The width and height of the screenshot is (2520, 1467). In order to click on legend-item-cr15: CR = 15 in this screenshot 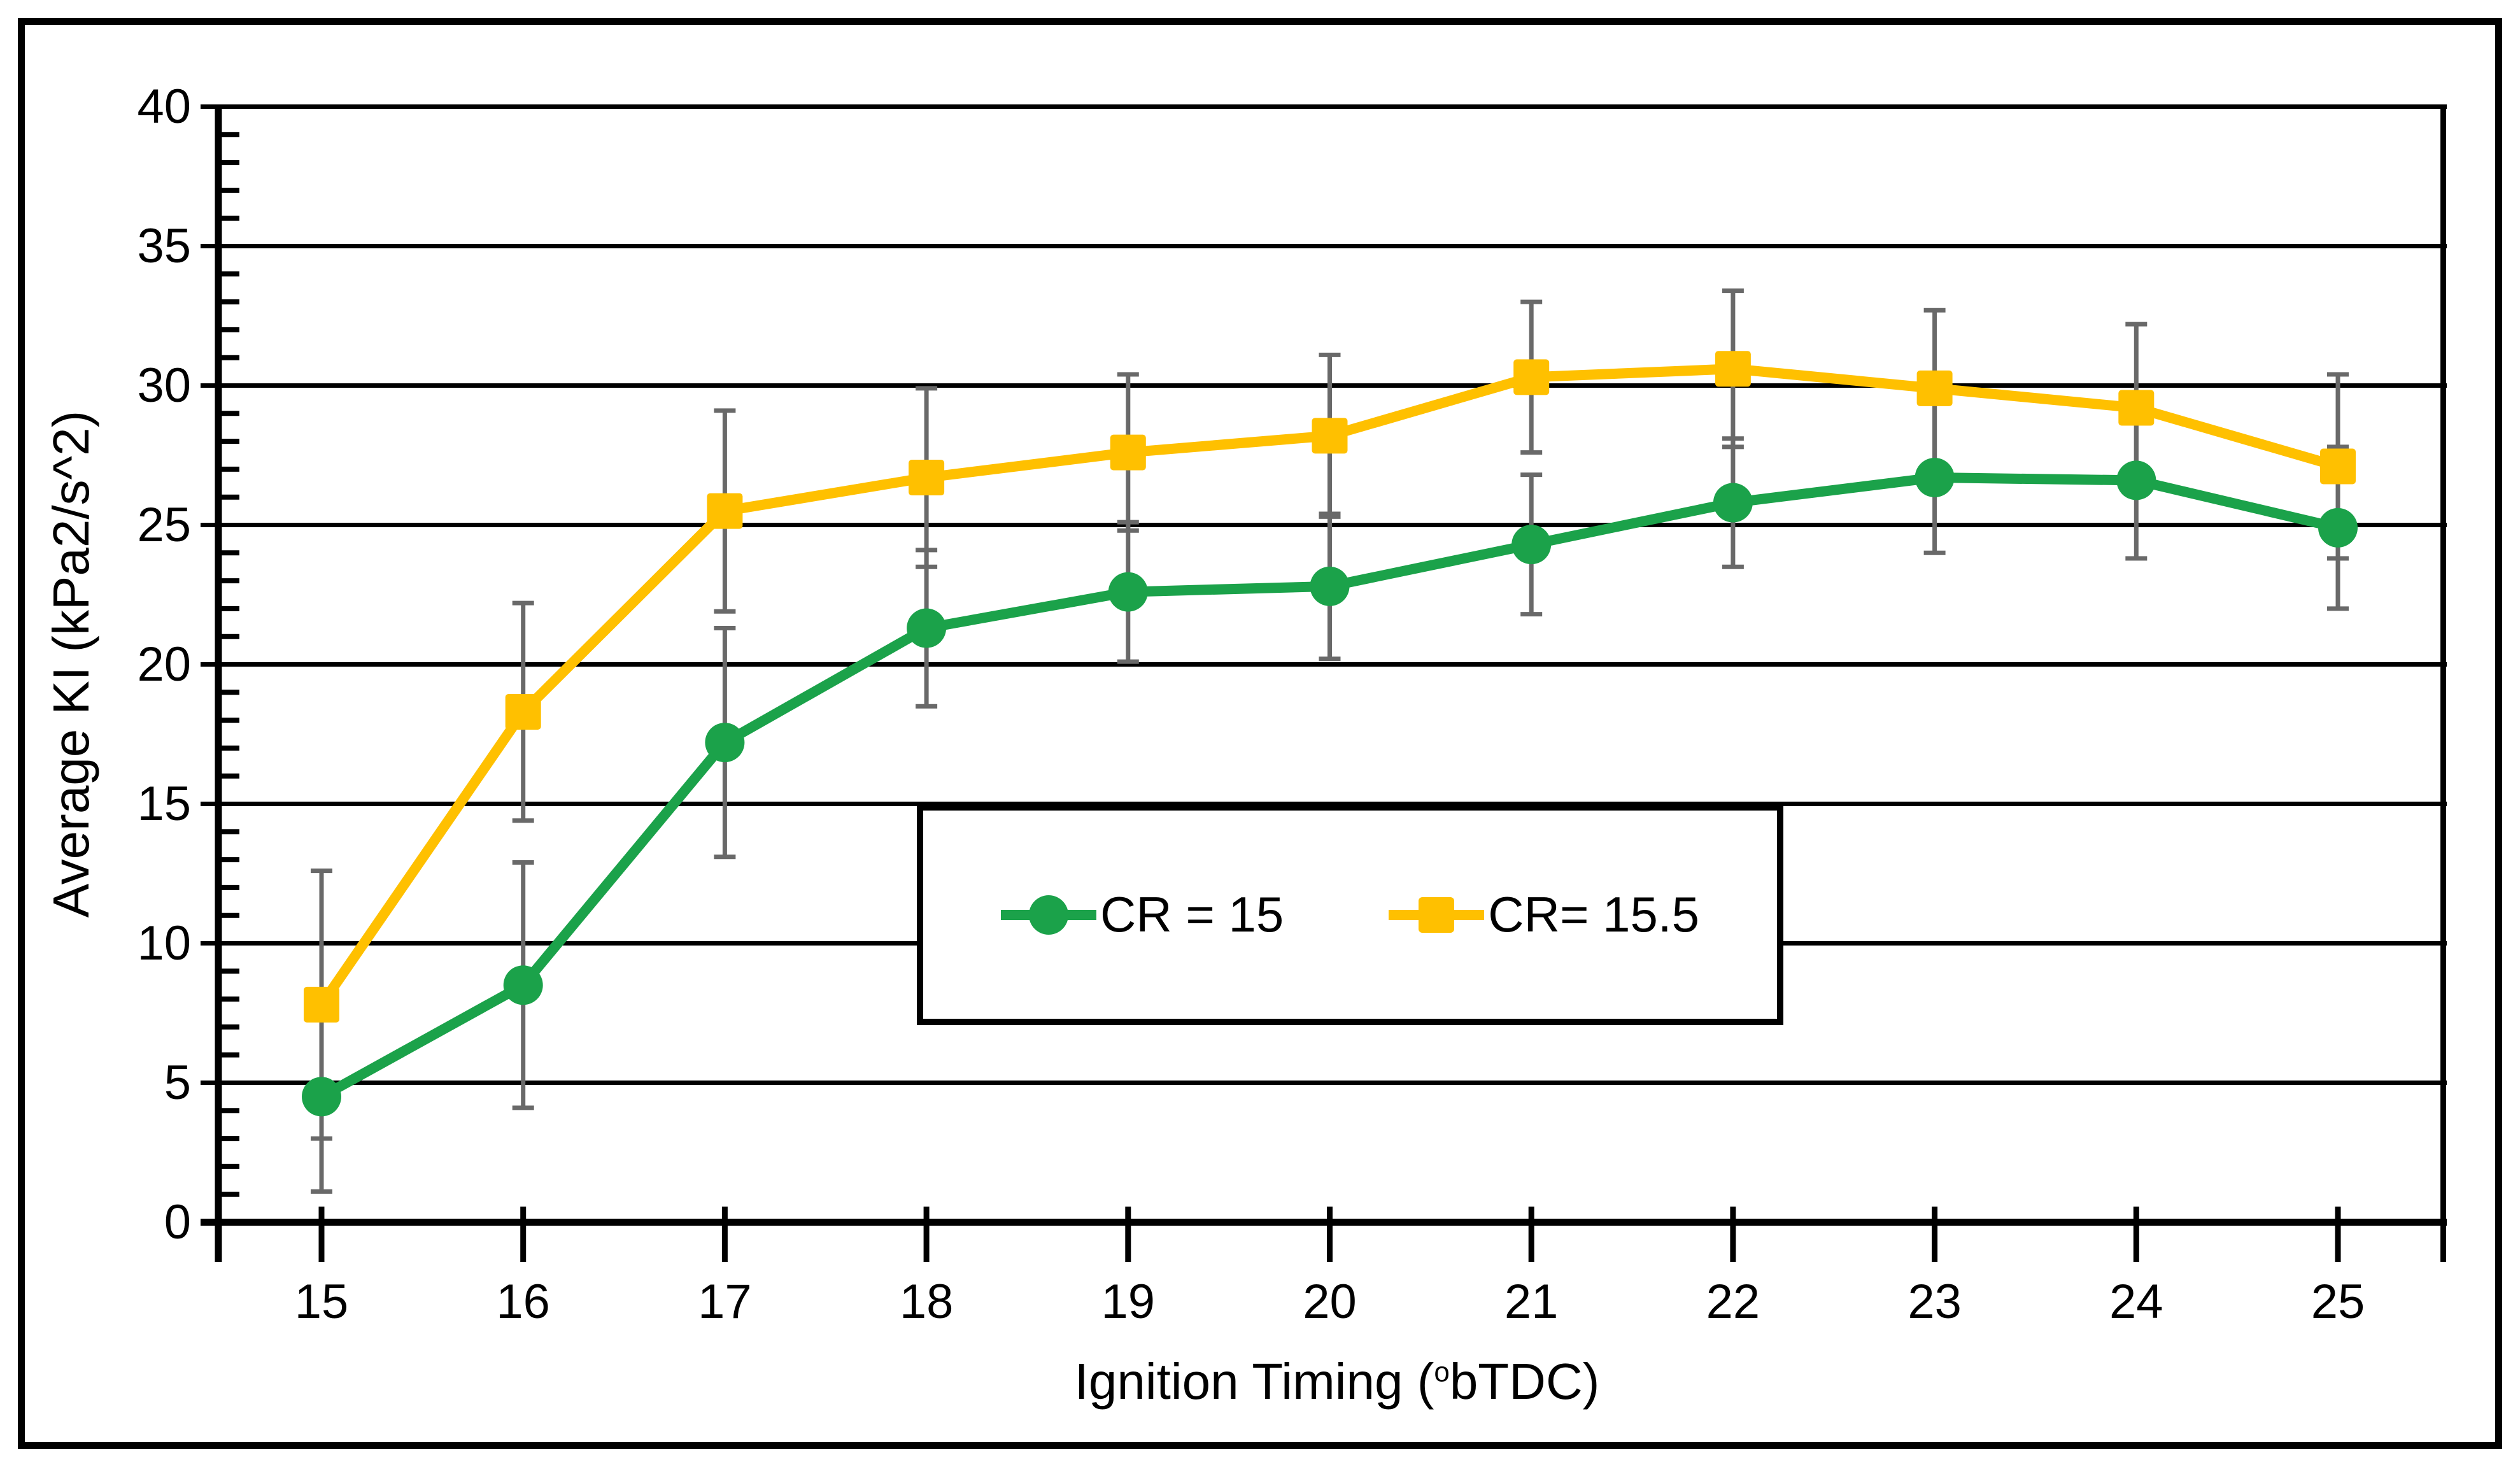, I will do `click(1142, 915)`.